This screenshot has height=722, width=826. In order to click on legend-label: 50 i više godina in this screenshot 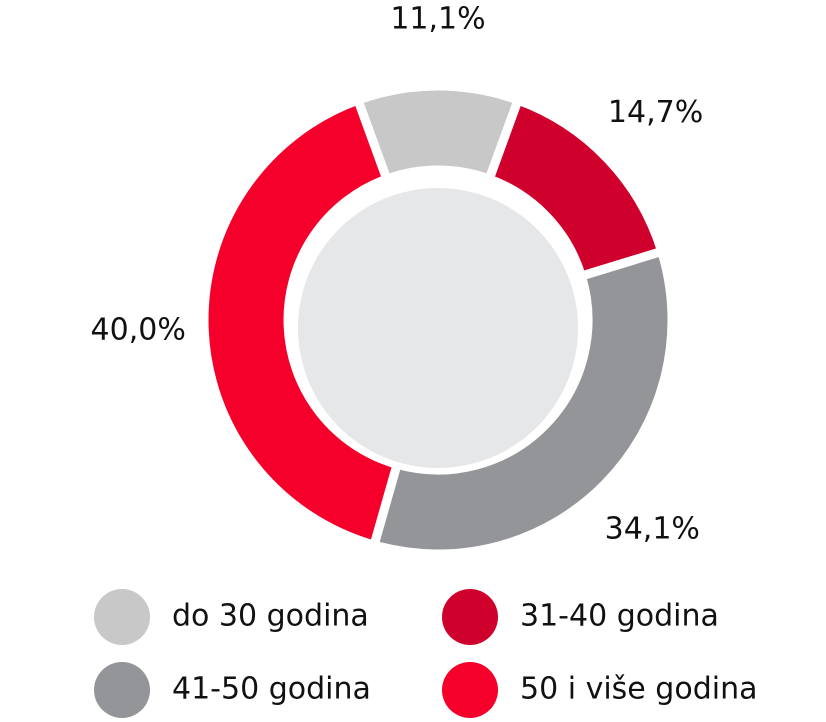, I will do `click(638, 689)`.